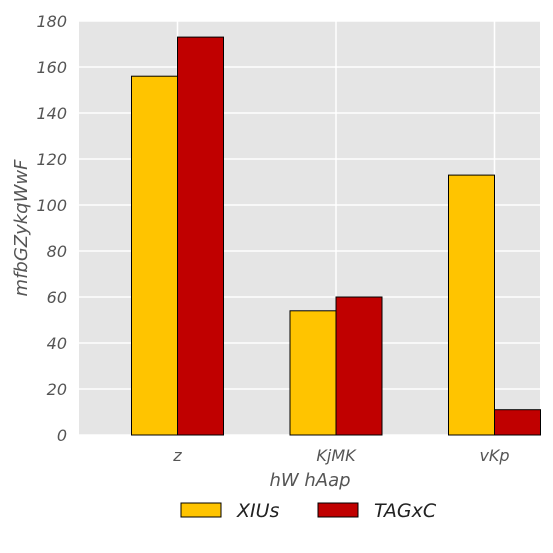  Describe the element at coordinates (51, 21) in the screenshot. I see `y-tick-label: 180` at that location.